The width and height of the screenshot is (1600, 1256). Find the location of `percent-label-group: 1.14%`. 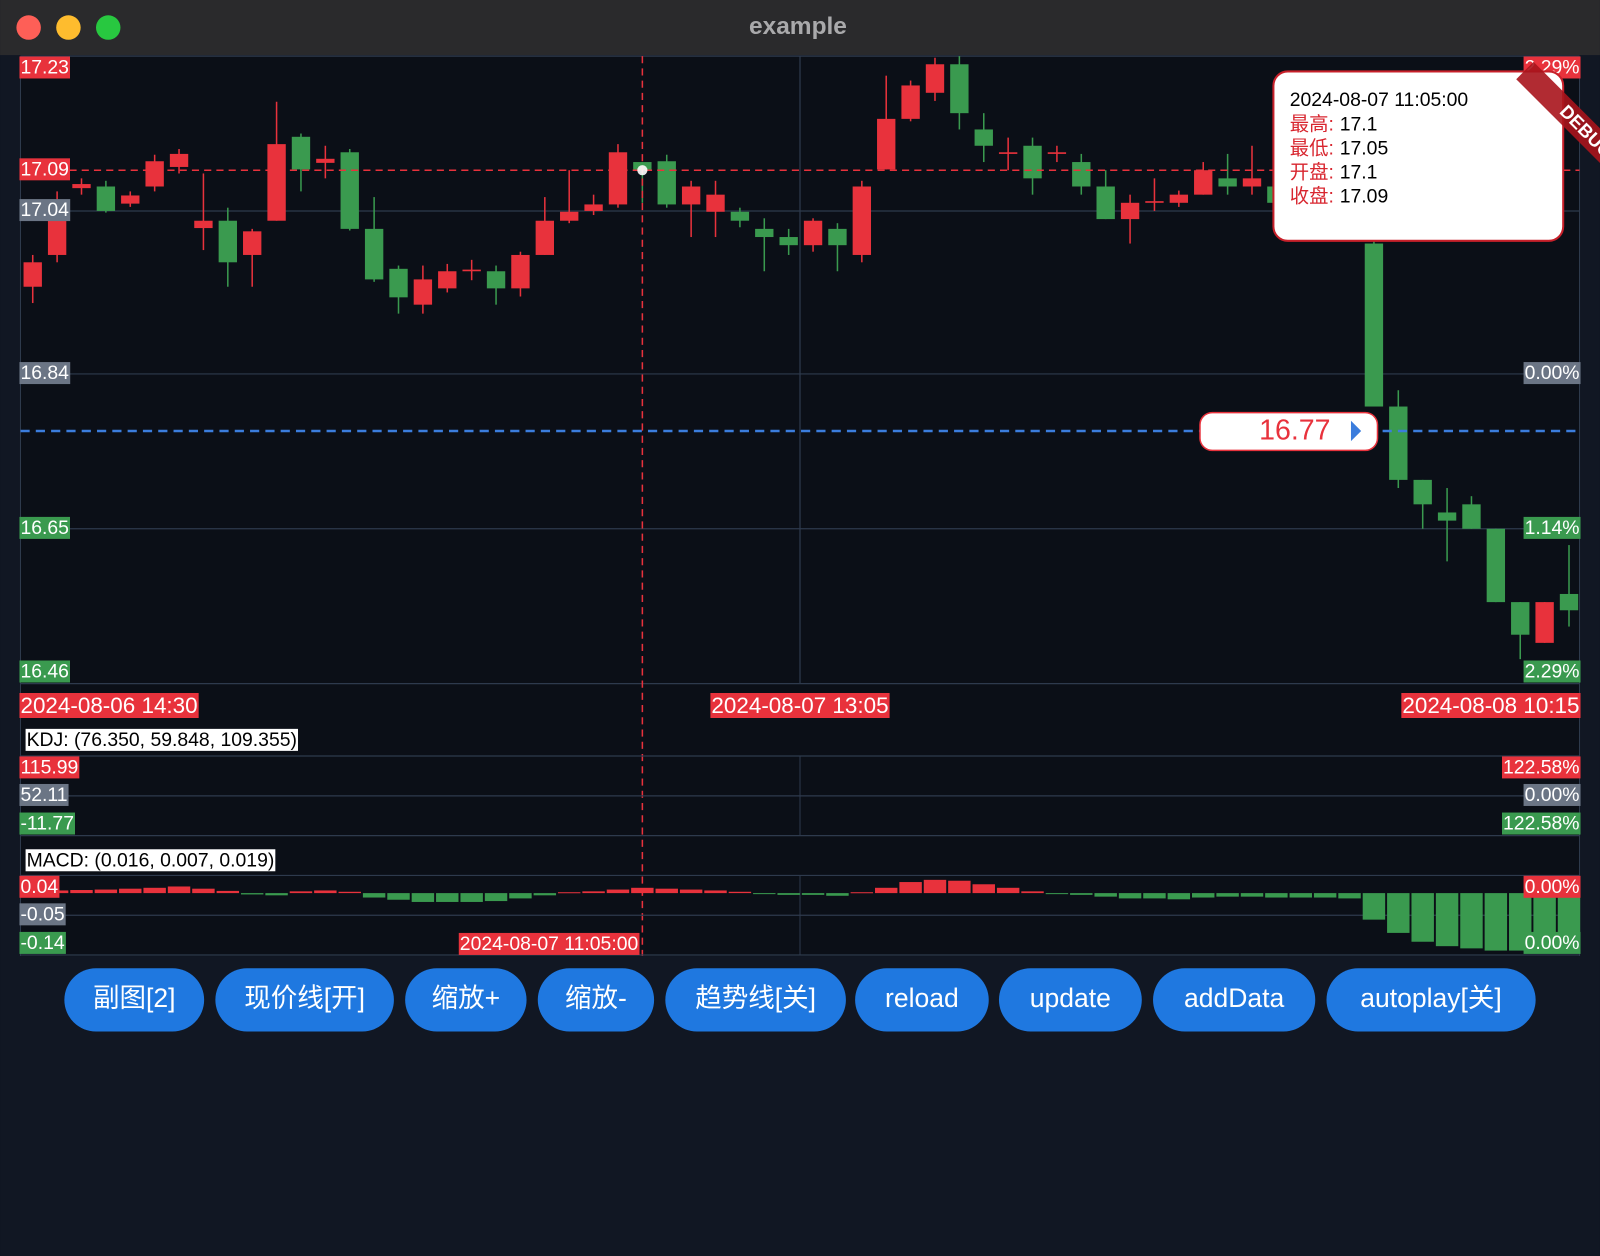

percent-label-group: 1.14% is located at coordinates (1552, 527).